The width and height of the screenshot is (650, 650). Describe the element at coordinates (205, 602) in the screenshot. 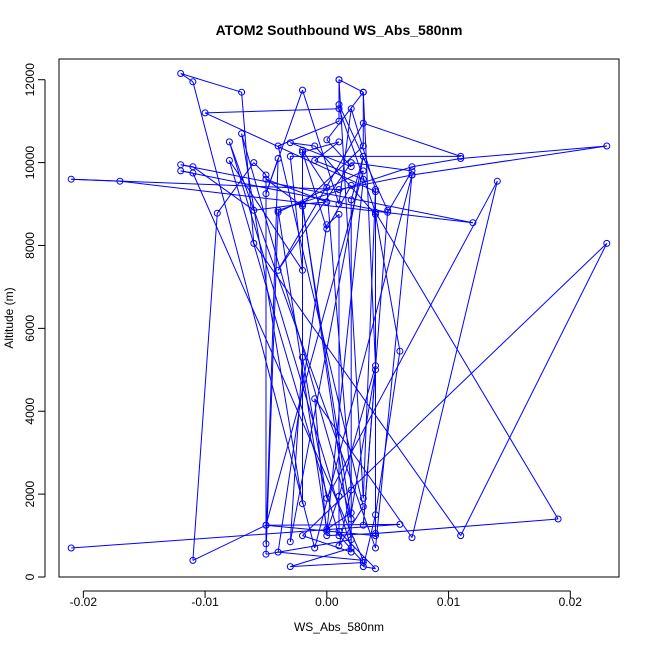

I see `x-tick-label: -0.01` at that location.